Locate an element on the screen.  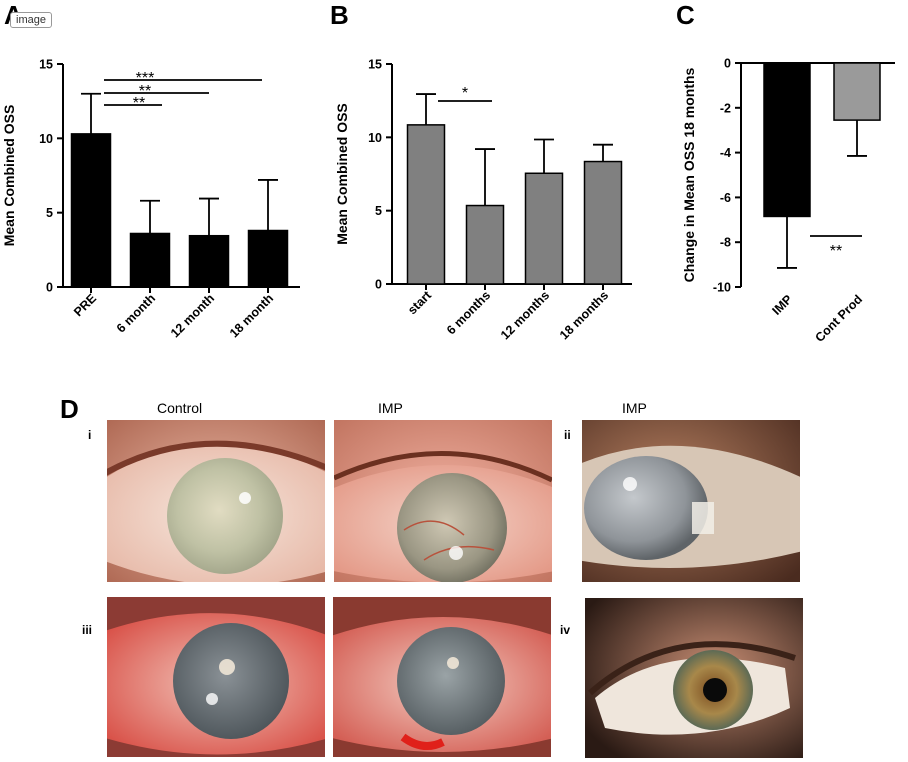
cc-y-tick-label: -4 is located at coordinates (725, 153).